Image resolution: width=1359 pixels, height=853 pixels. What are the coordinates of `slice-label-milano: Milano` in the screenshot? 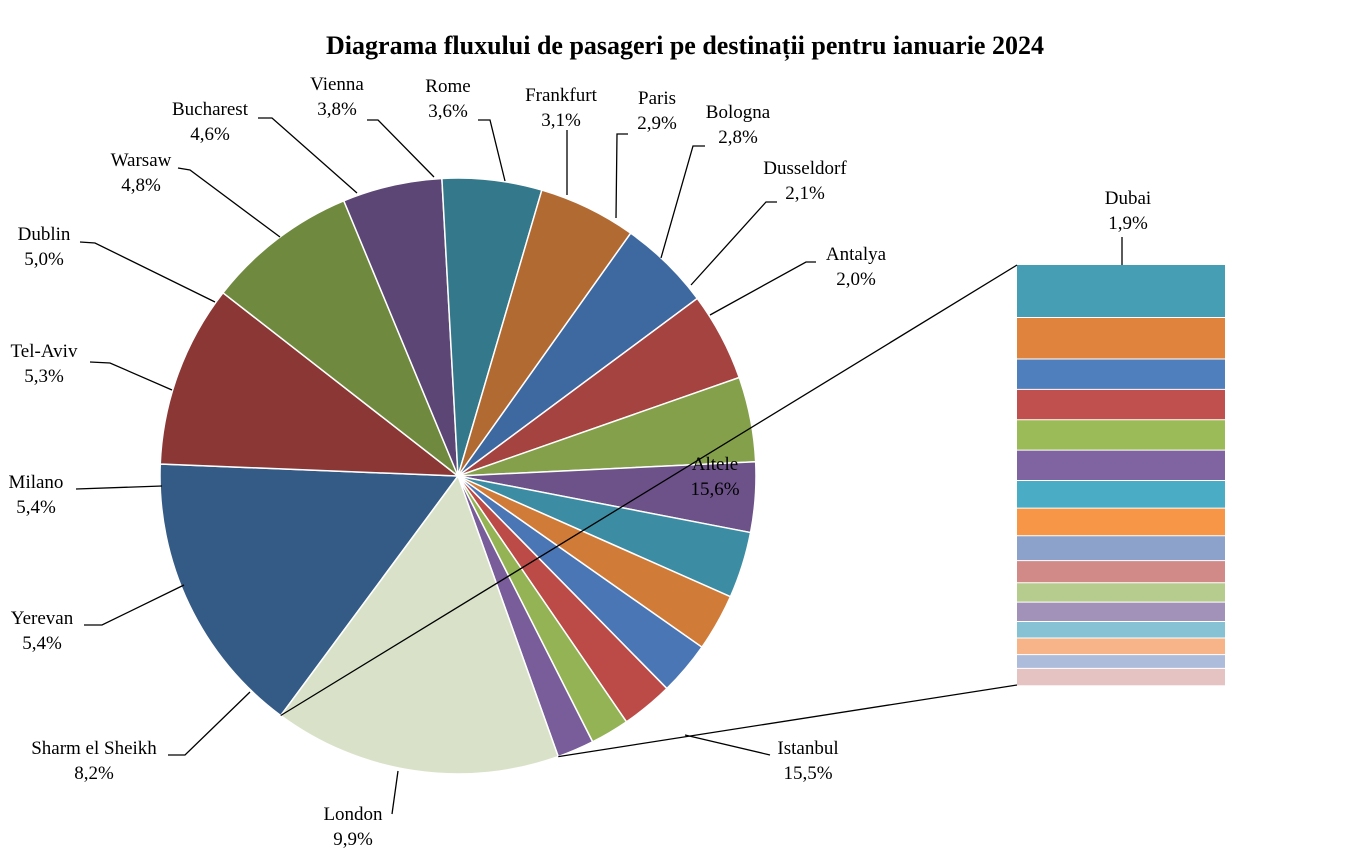 It's located at (36, 482).